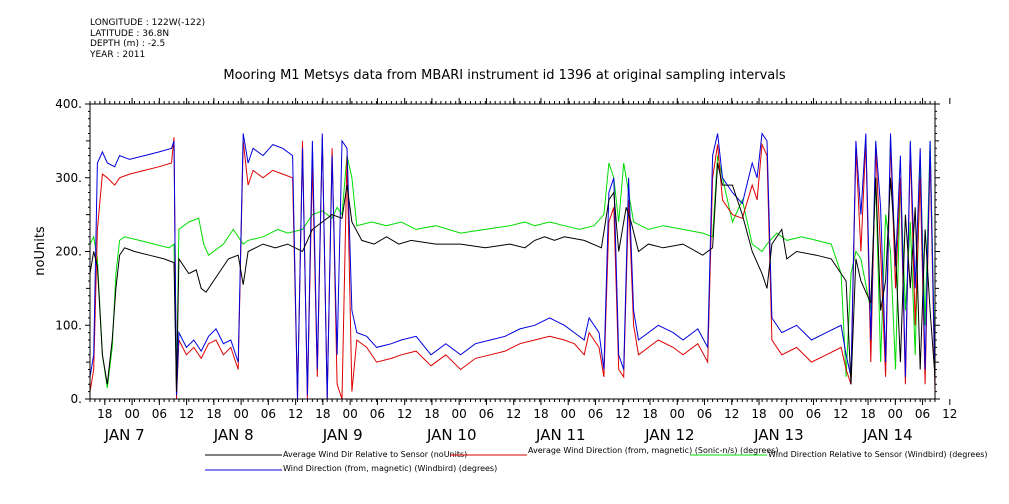  What do you see at coordinates (148, 23) in the screenshot?
I see `meta-longitude: LONGITUDE : 122W(-122)` at bounding box center [148, 23].